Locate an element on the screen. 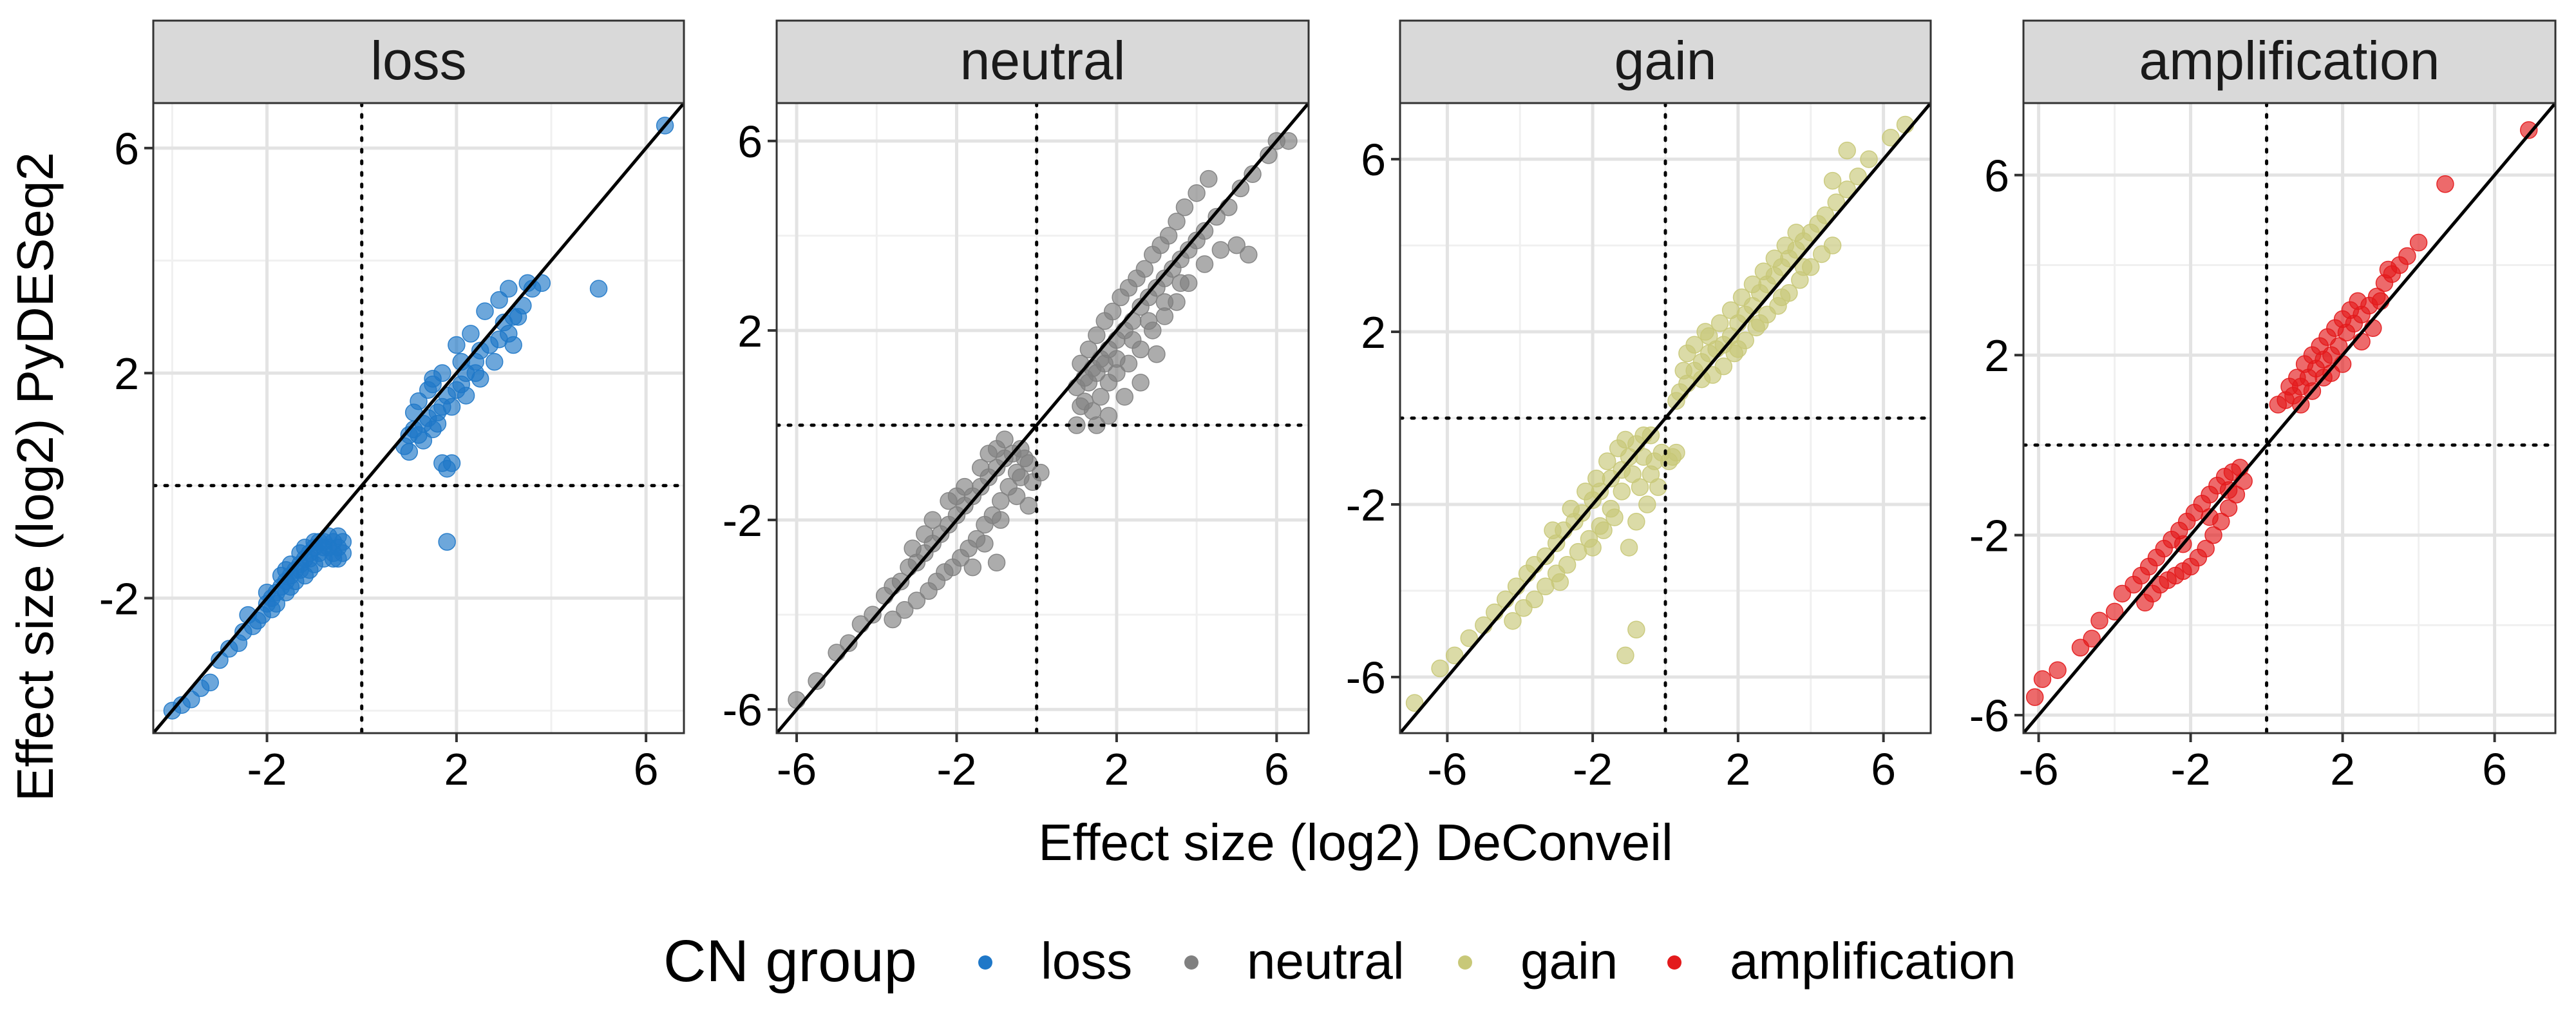 The image size is (2576, 1034). legend-label: neutral is located at coordinates (1326, 961).